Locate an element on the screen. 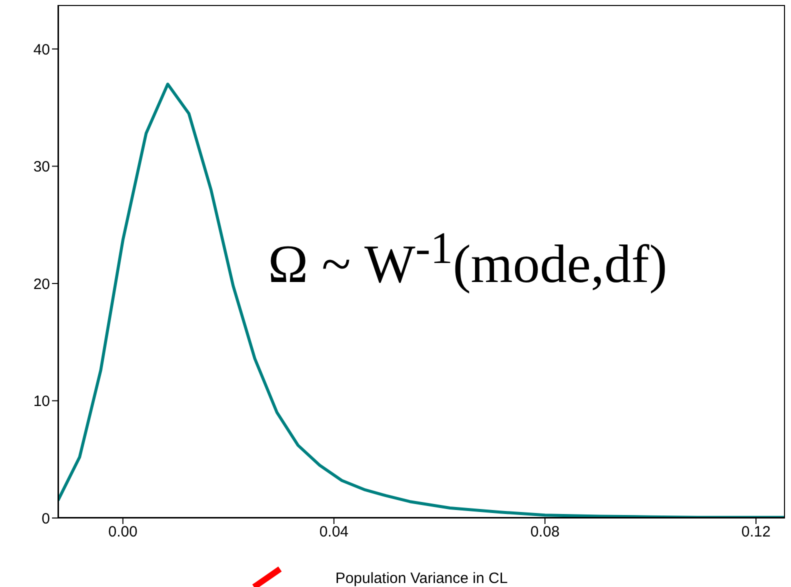 This screenshot has width=791, height=587. y-tick-label: 40 is located at coordinates (41, 49).